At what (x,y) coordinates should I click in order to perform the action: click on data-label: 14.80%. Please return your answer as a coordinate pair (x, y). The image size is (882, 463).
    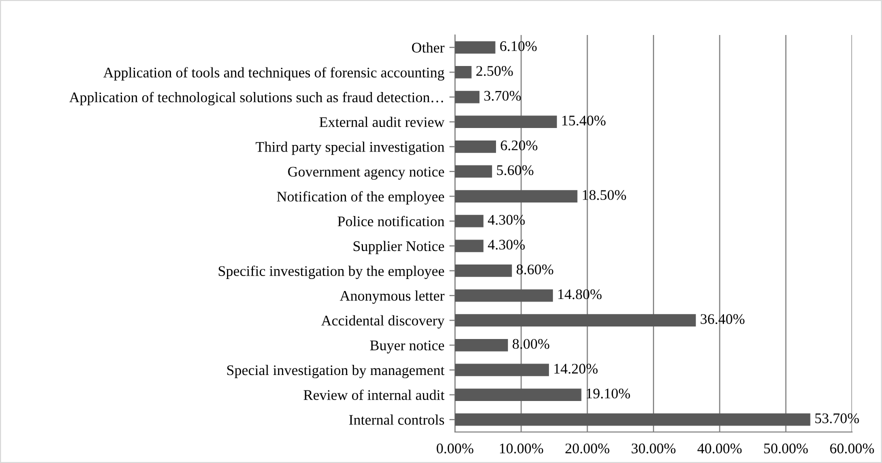
    Looking at the image, I should click on (580, 294).